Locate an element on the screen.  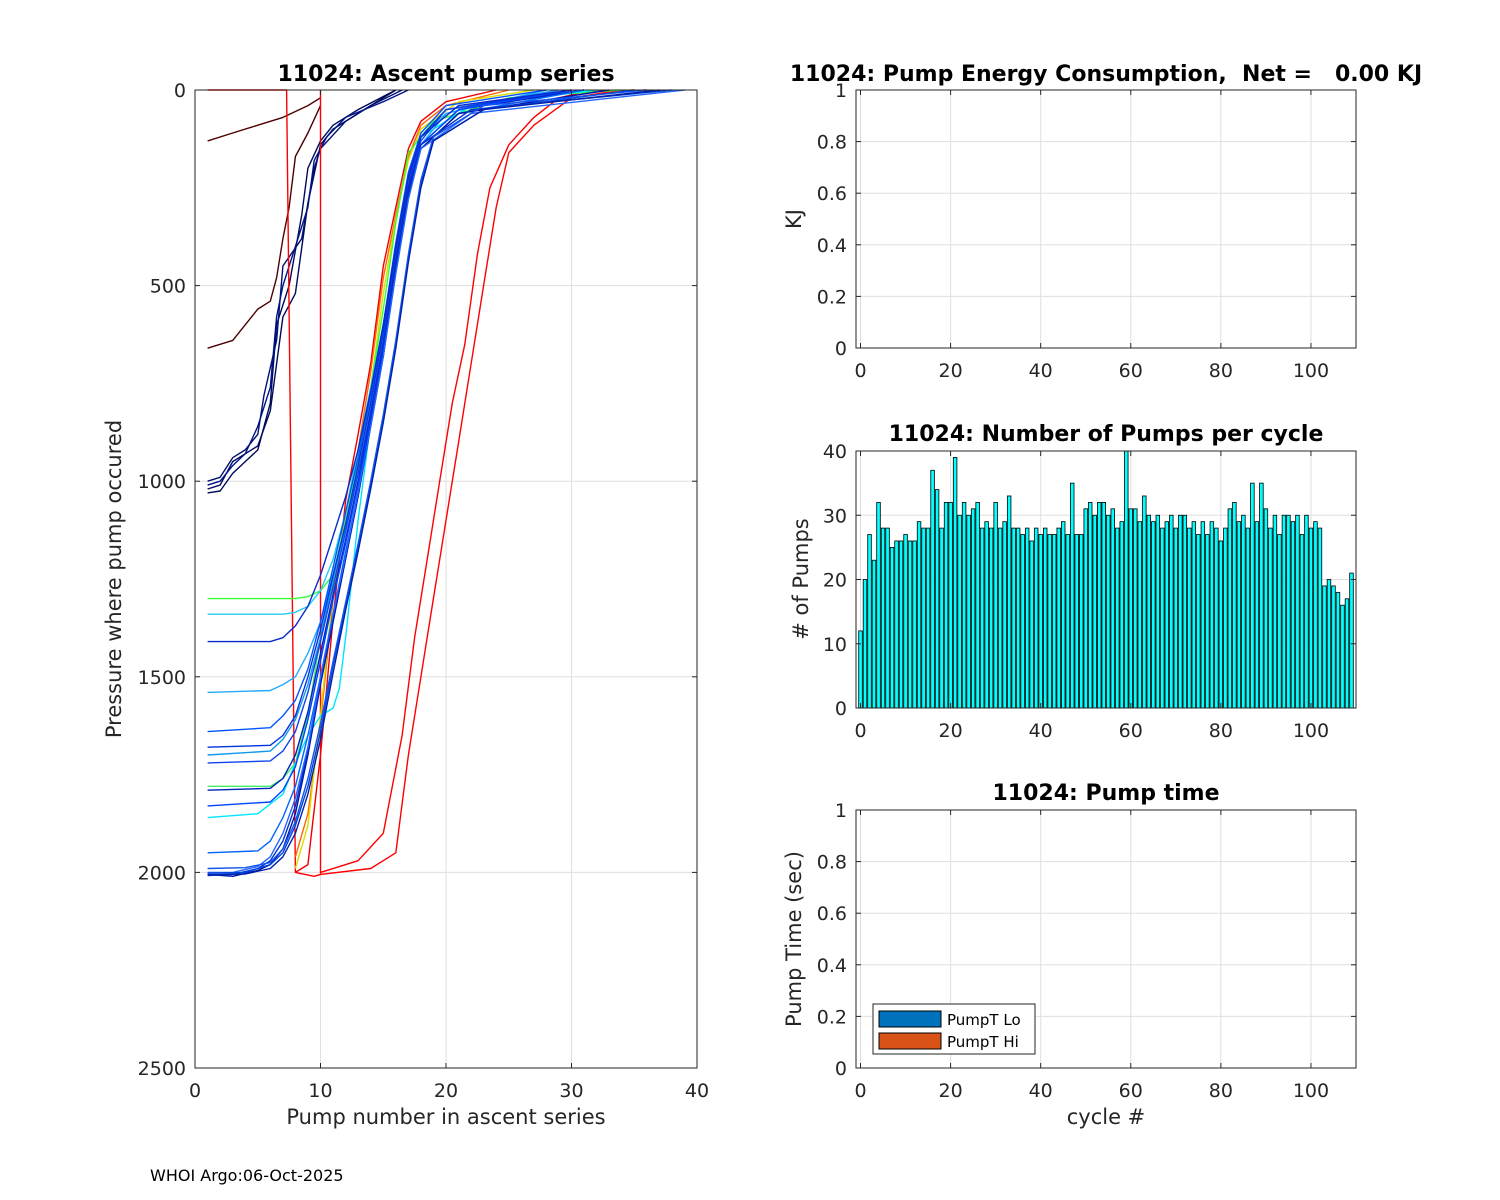
y-tick-label: 2000 is located at coordinates (162, 873).